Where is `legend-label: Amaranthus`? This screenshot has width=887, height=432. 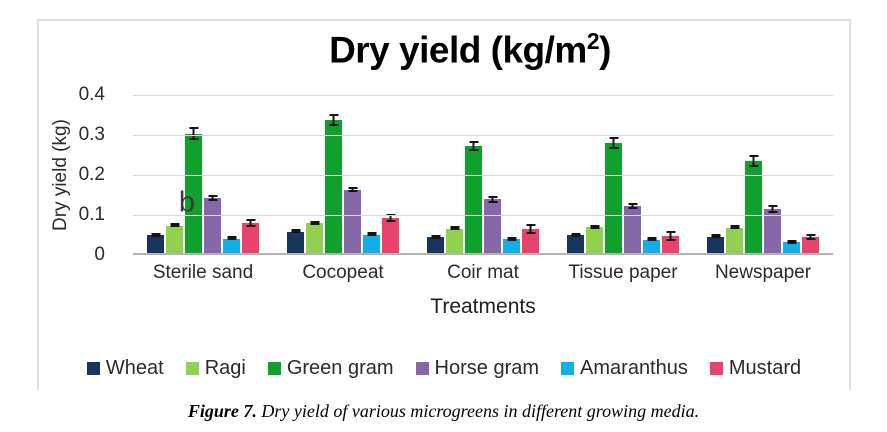
legend-label: Amaranthus is located at coordinates (634, 368).